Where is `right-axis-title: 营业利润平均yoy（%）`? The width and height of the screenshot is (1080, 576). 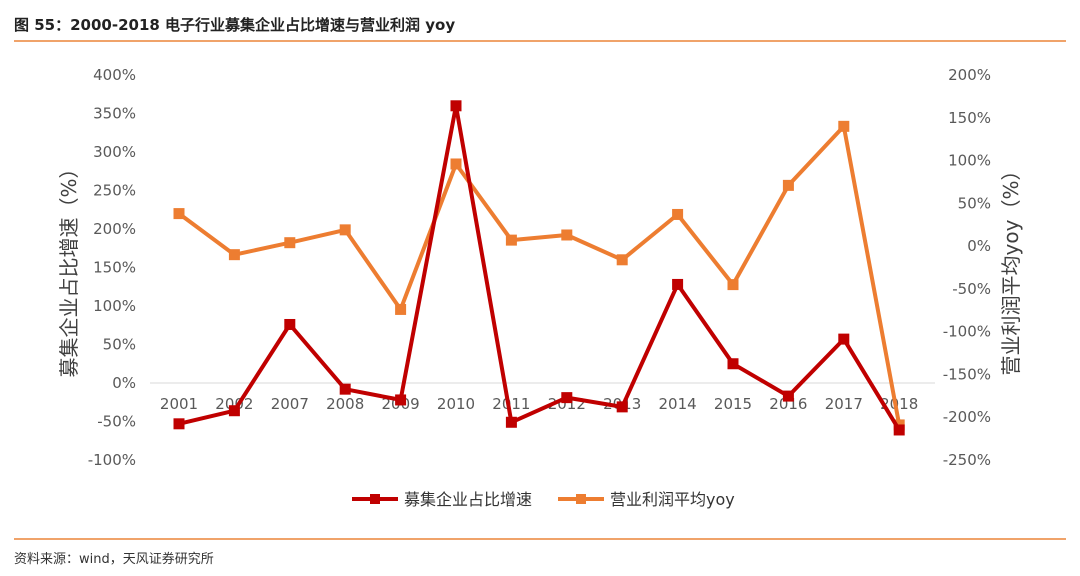 right-axis-title: 营业利润平均yoy（%） is located at coordinates (1011, 268).